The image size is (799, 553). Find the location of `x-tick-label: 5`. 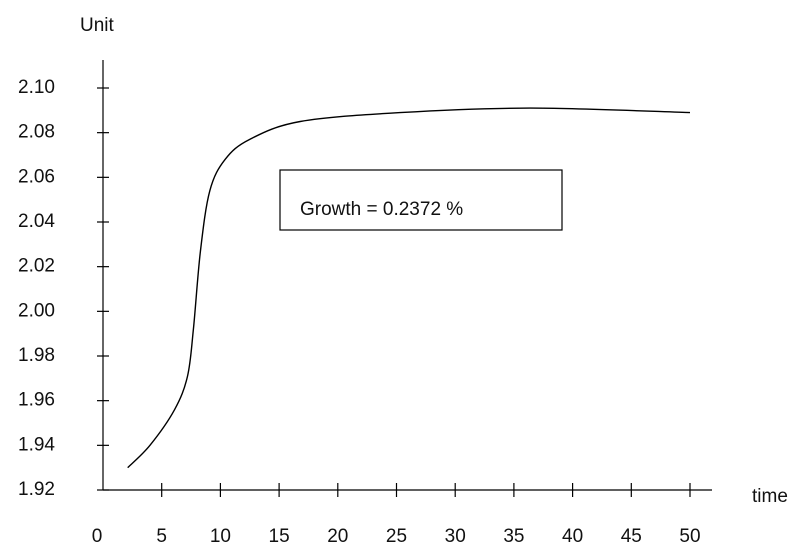

x-tick-label: 5 is located at coordinates (161, 536).